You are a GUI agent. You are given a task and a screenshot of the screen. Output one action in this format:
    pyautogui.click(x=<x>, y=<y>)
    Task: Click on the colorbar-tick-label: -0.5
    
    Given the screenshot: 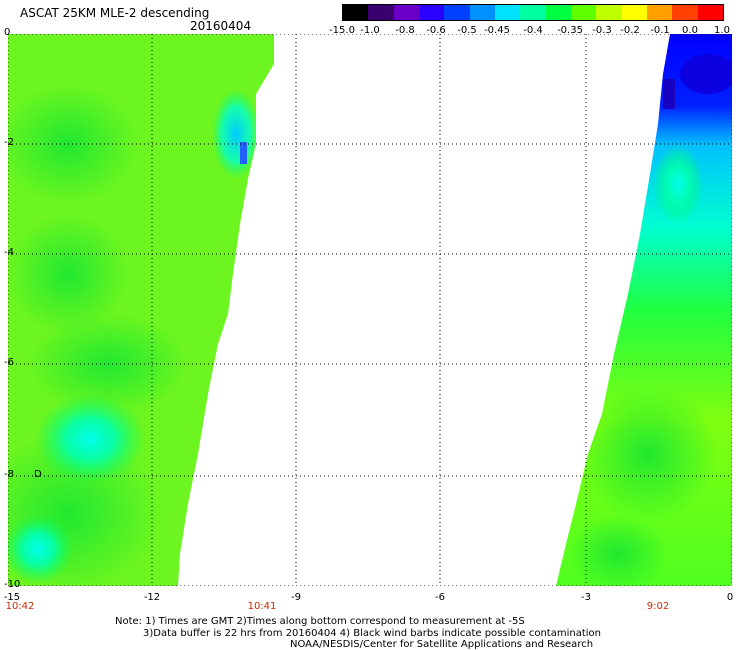 What is the action you would take?
    pyautogui.click(x=467, y=30)
    